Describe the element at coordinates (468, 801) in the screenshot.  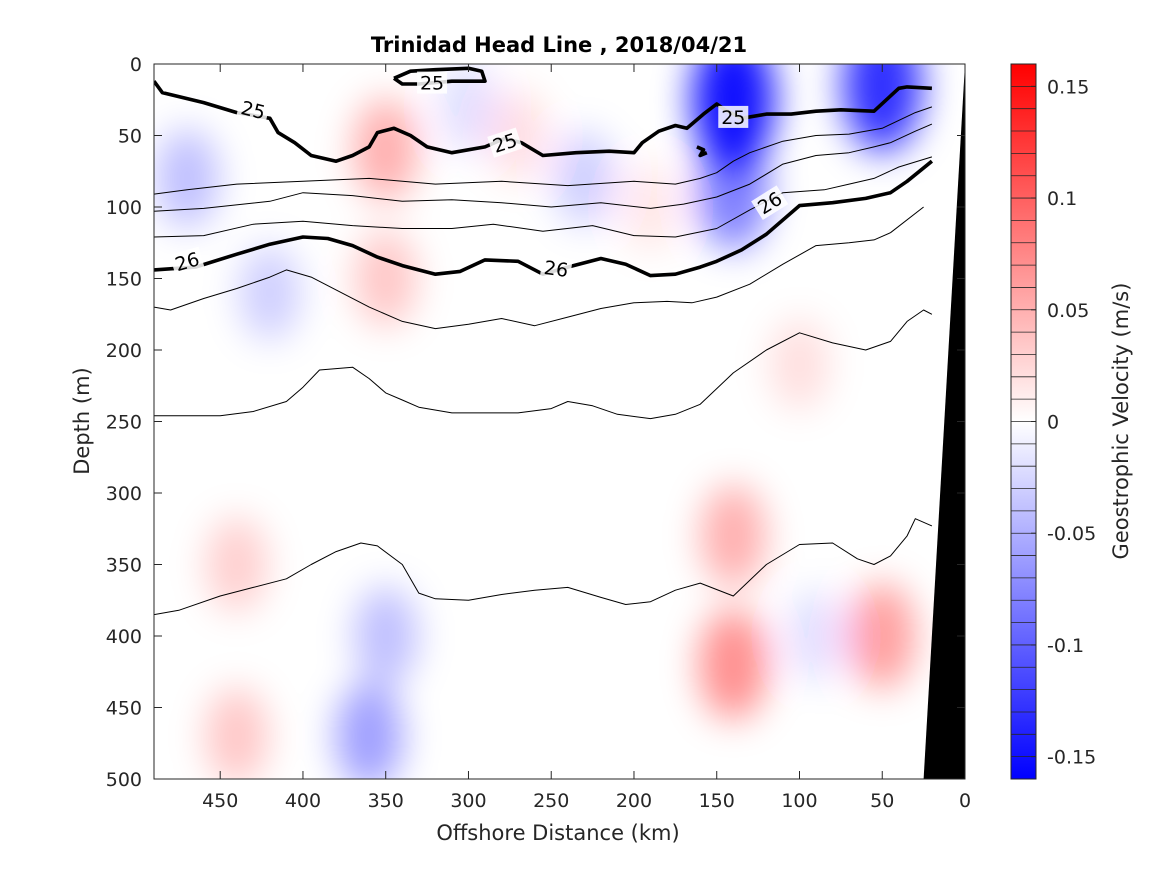
I see `x-tick-label: 300` at that location.